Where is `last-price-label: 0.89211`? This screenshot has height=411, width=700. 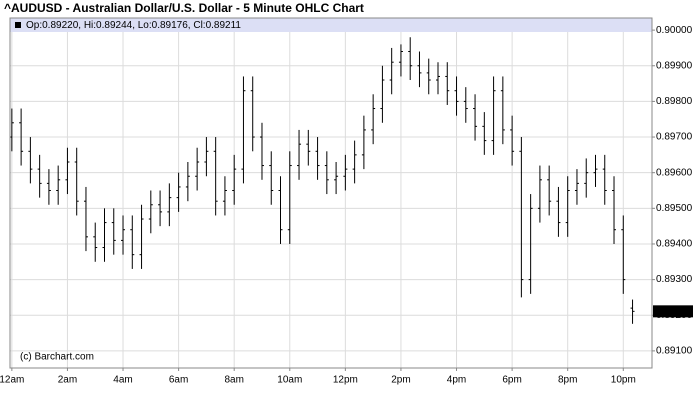
last-price-label: 0.89211 is located at coordinates (673, 311).